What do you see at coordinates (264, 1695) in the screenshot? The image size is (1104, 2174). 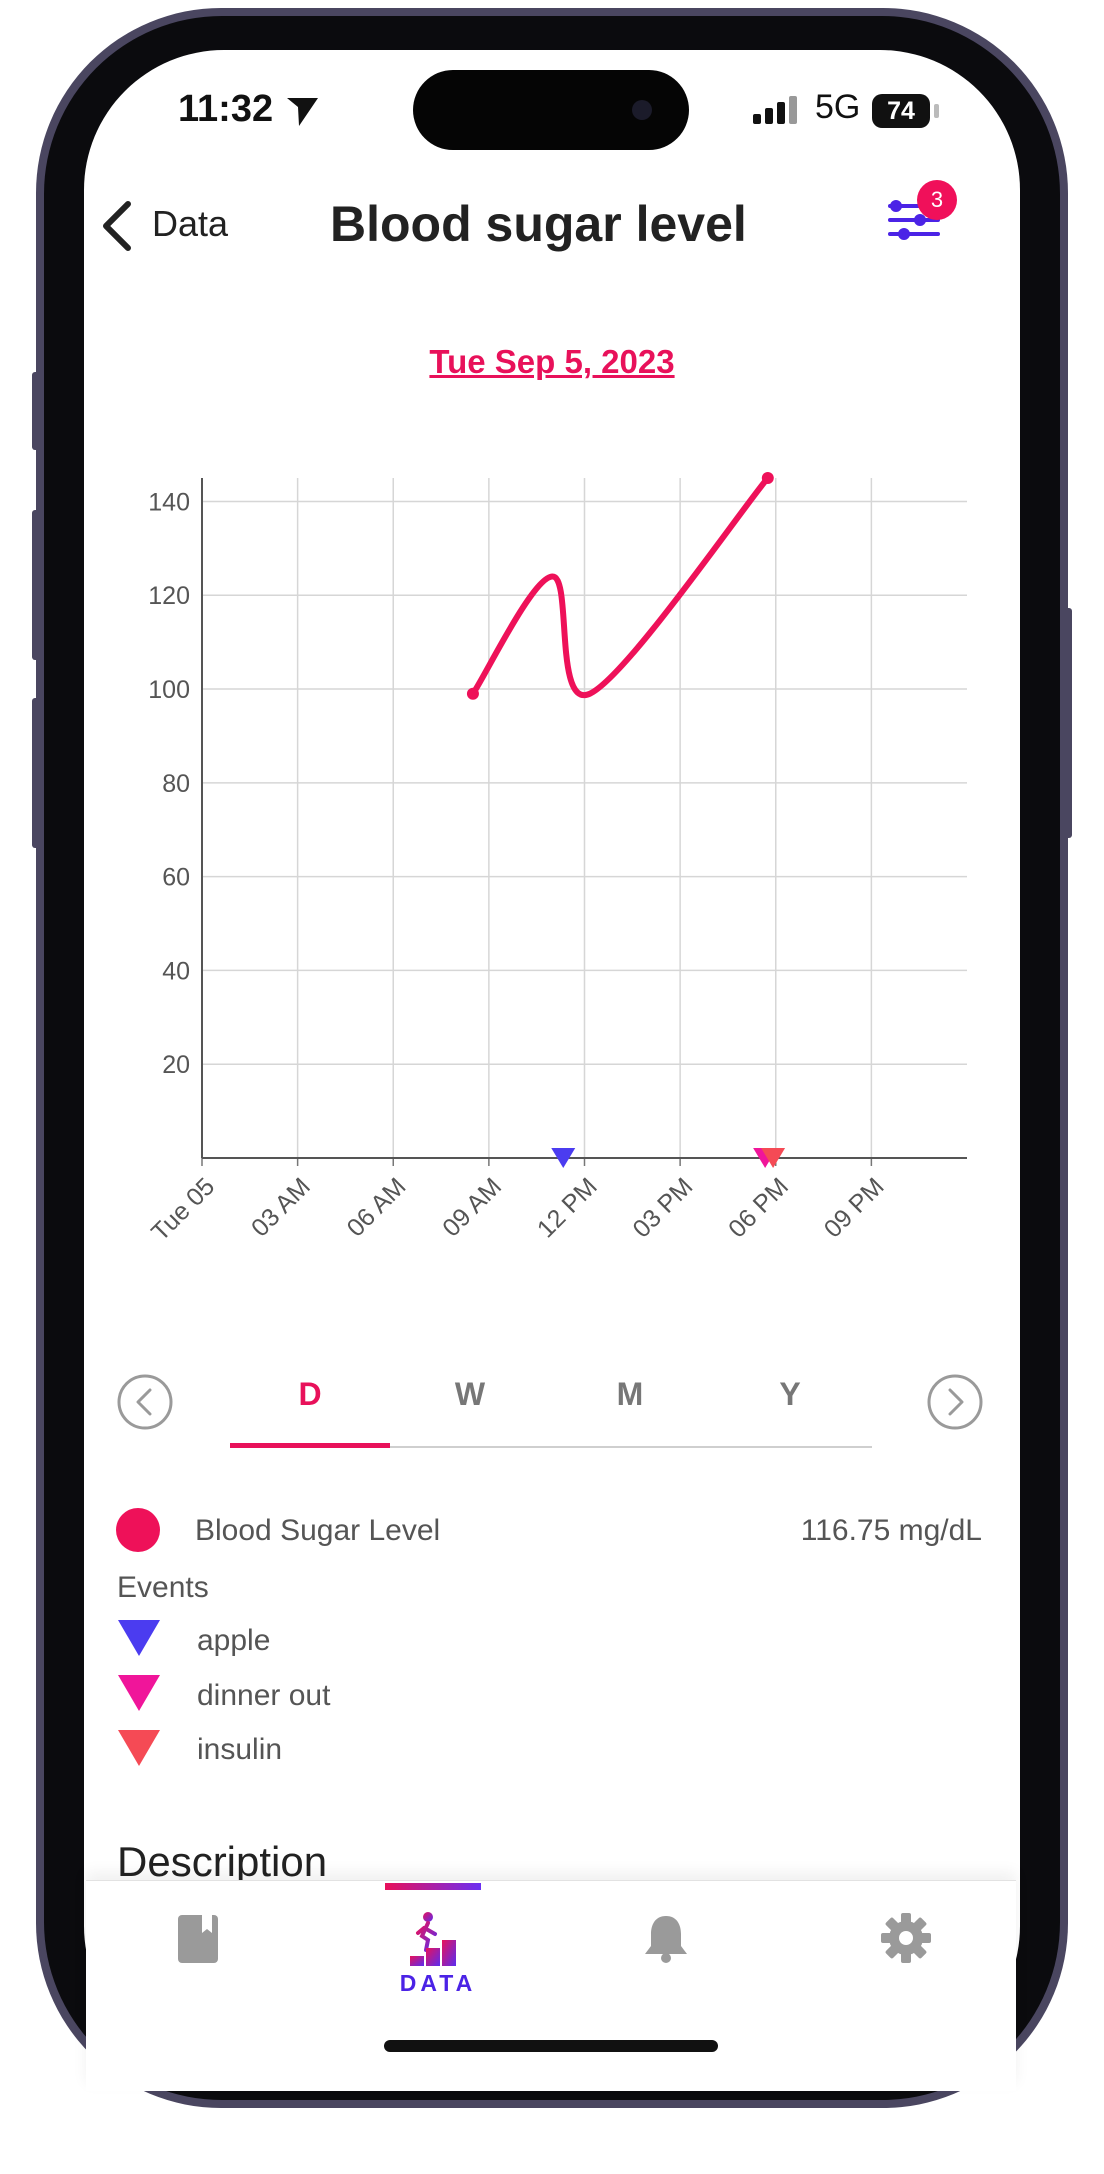 I see `event-label-dinner-out: dinner out` at bounding box center [264, 1695].